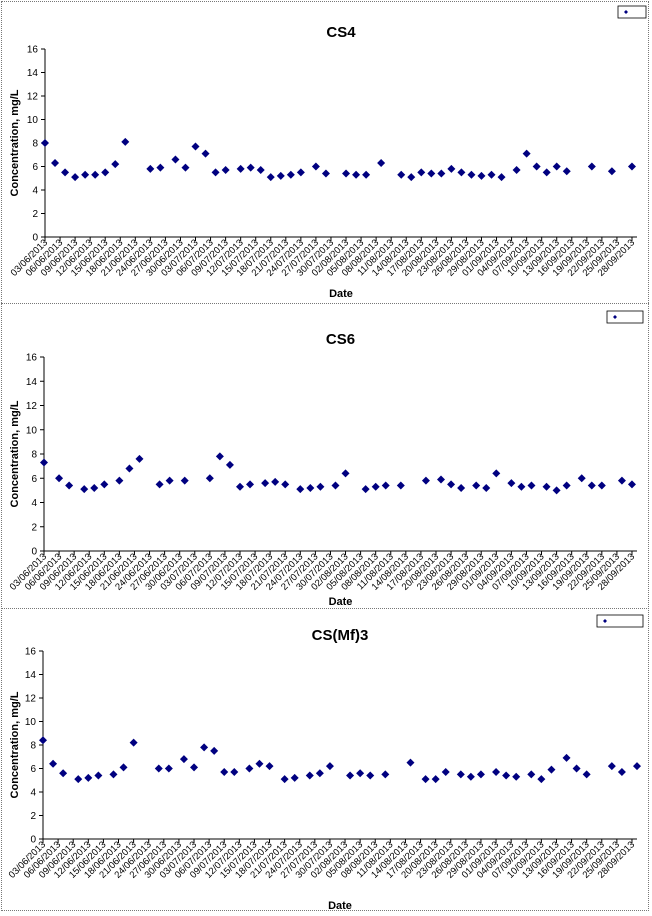 The height and width of the screenshot is (916, 652). I want to click on y-tick-label: 10, so click(32, 430).